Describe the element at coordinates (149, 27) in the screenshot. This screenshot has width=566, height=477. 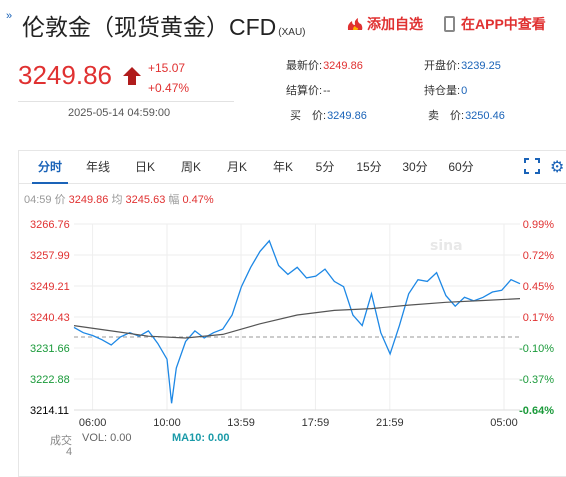
I see `instrument-name: 伦敦金（现货黄金）CFD` at that location.